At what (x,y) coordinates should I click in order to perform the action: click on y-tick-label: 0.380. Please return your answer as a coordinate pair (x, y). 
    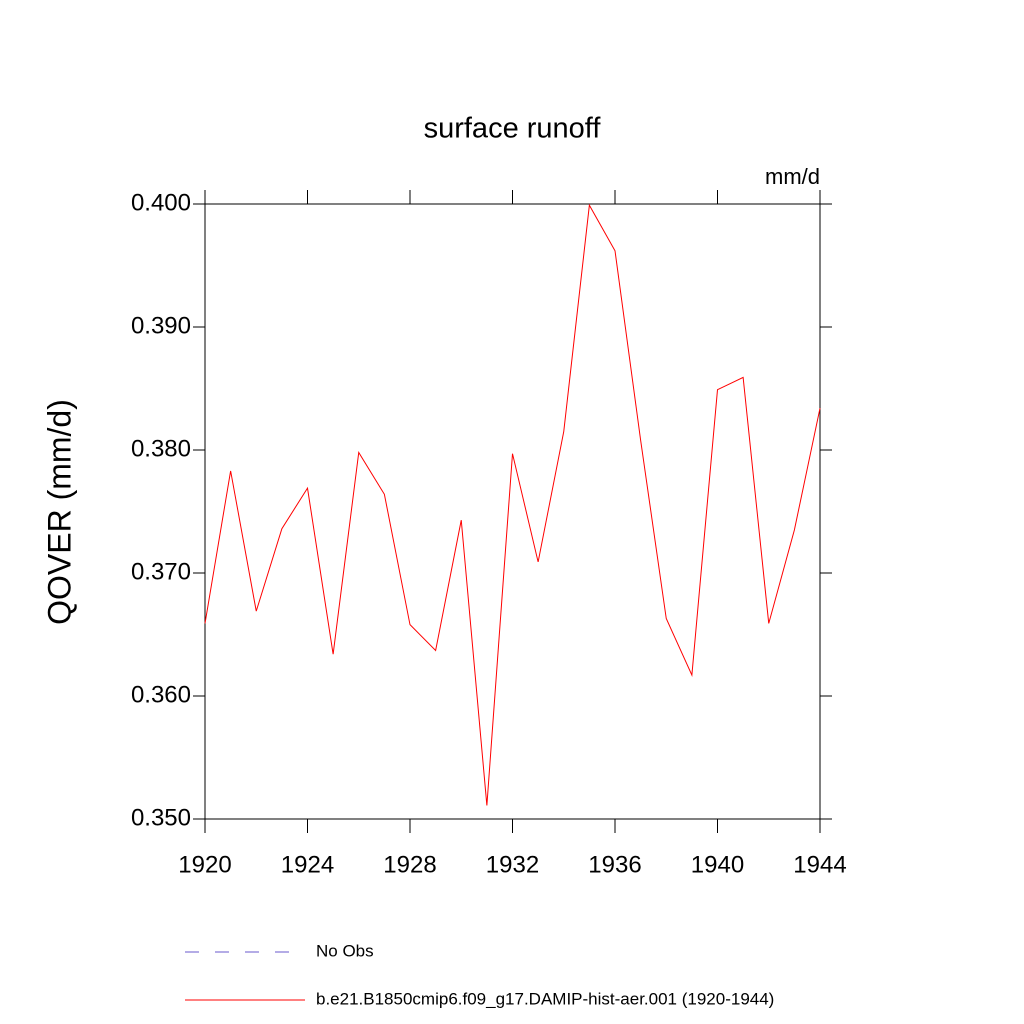
    Looking at the image, I should click on (161, 448).